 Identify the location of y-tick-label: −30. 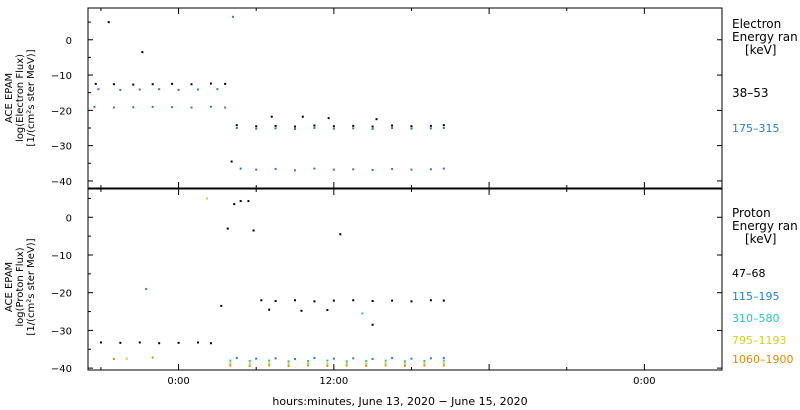
(61, 331).